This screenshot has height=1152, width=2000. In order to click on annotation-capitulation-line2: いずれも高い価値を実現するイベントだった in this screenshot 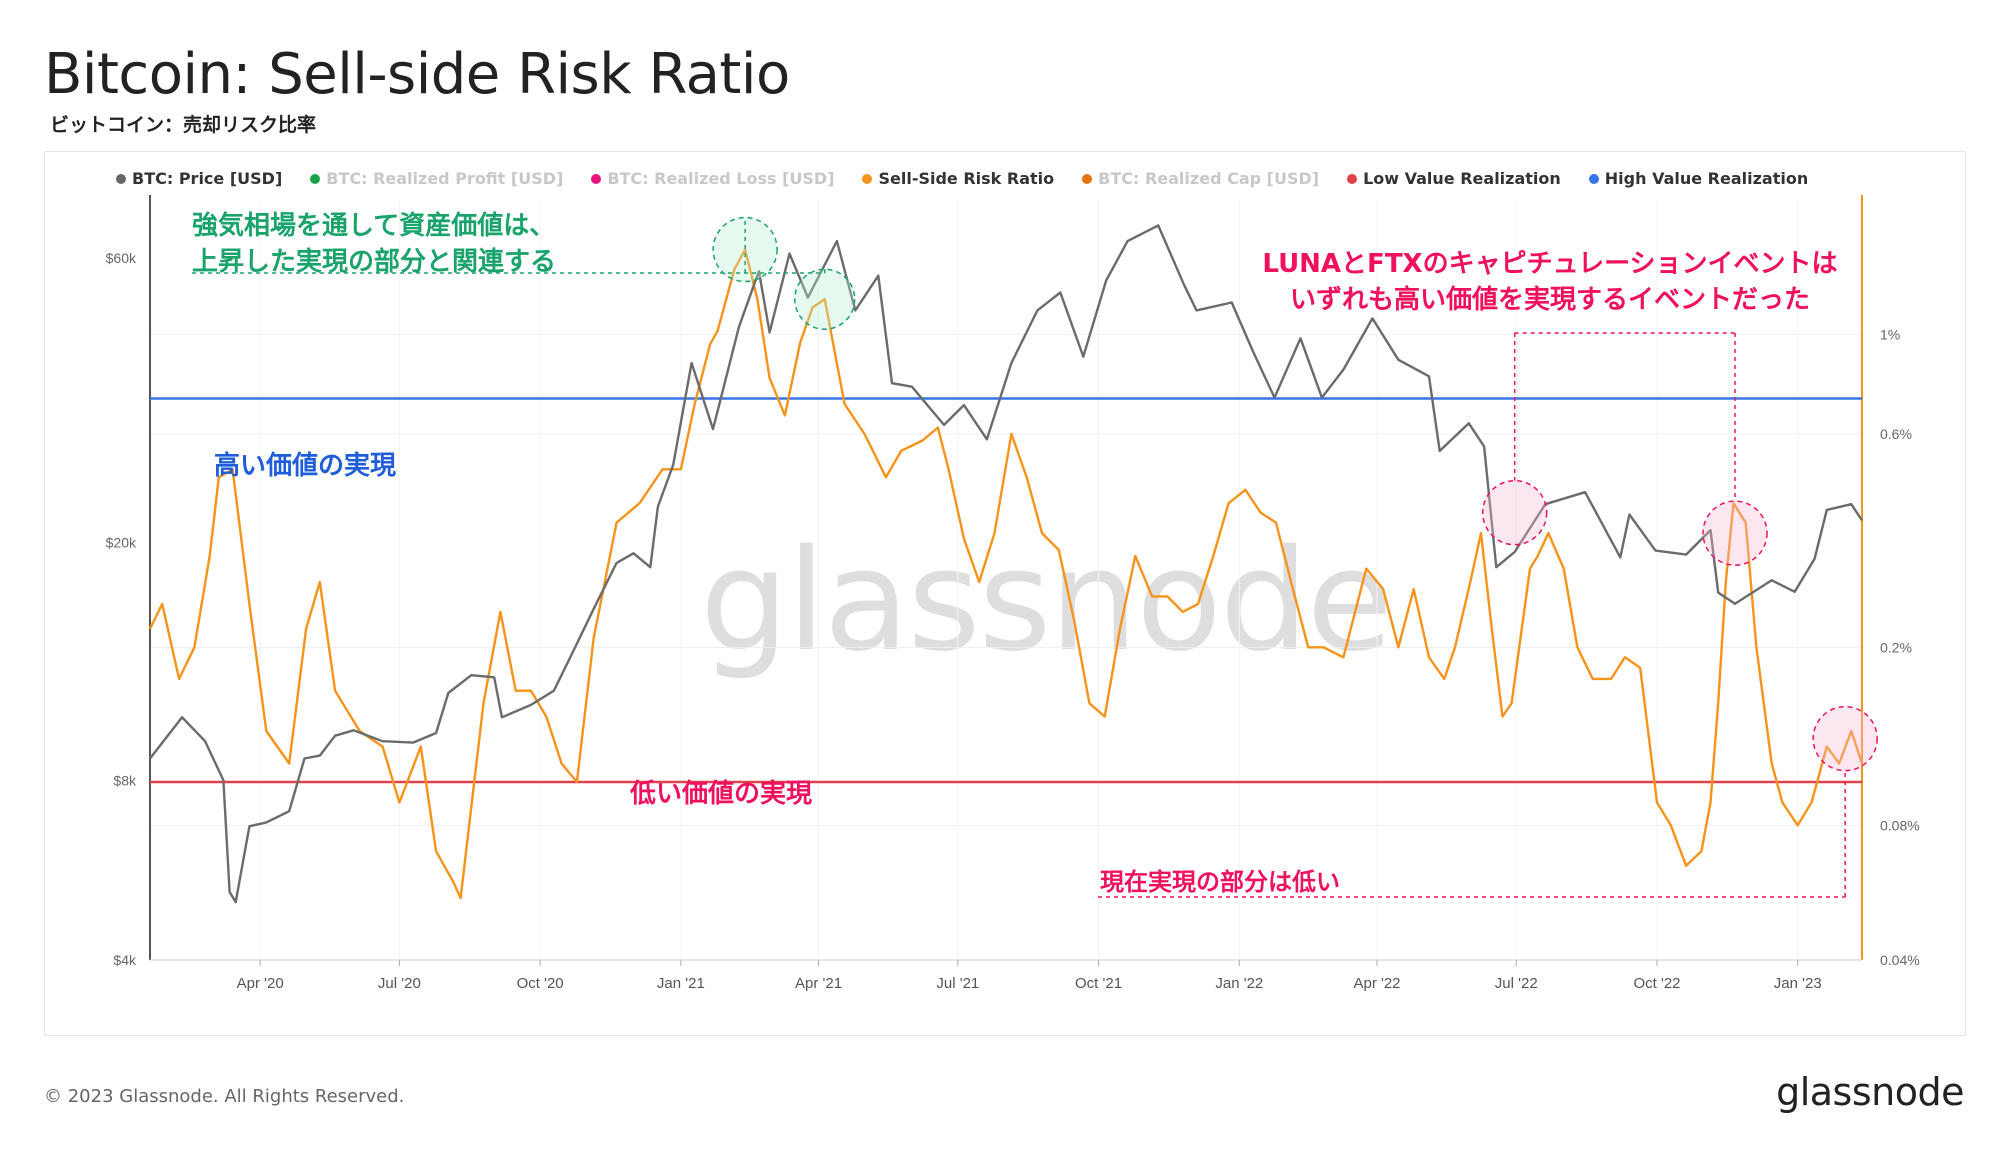, I will do `click(1549, 300)`.